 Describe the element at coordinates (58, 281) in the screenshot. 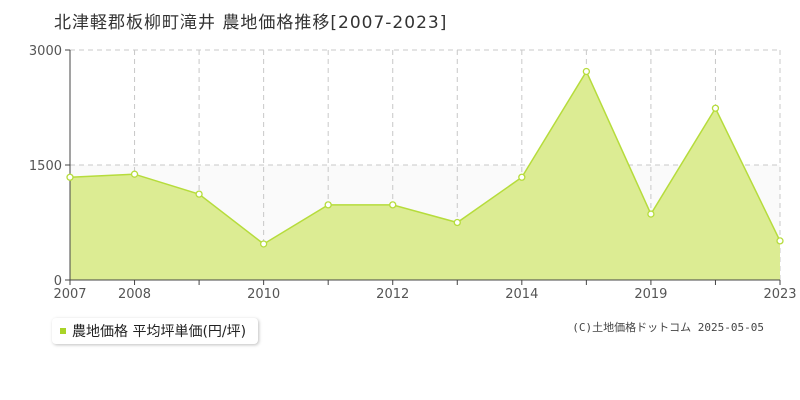

I see `y-tick-label: 0` at that location.